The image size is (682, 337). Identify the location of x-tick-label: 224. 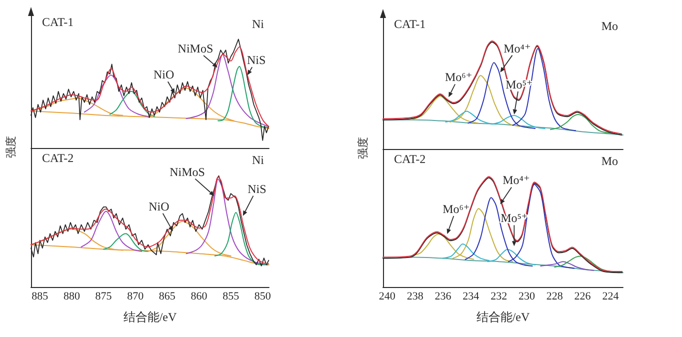
(611, 296).